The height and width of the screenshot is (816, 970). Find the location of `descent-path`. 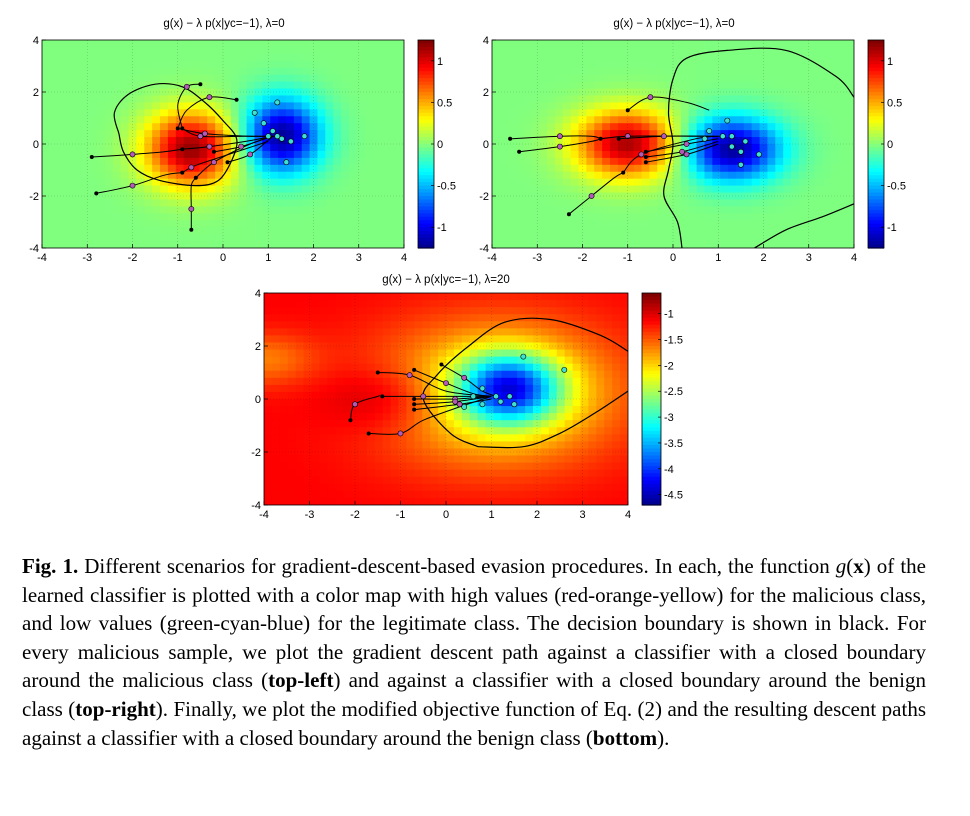

descent-path is located at coordinates (560, 145).